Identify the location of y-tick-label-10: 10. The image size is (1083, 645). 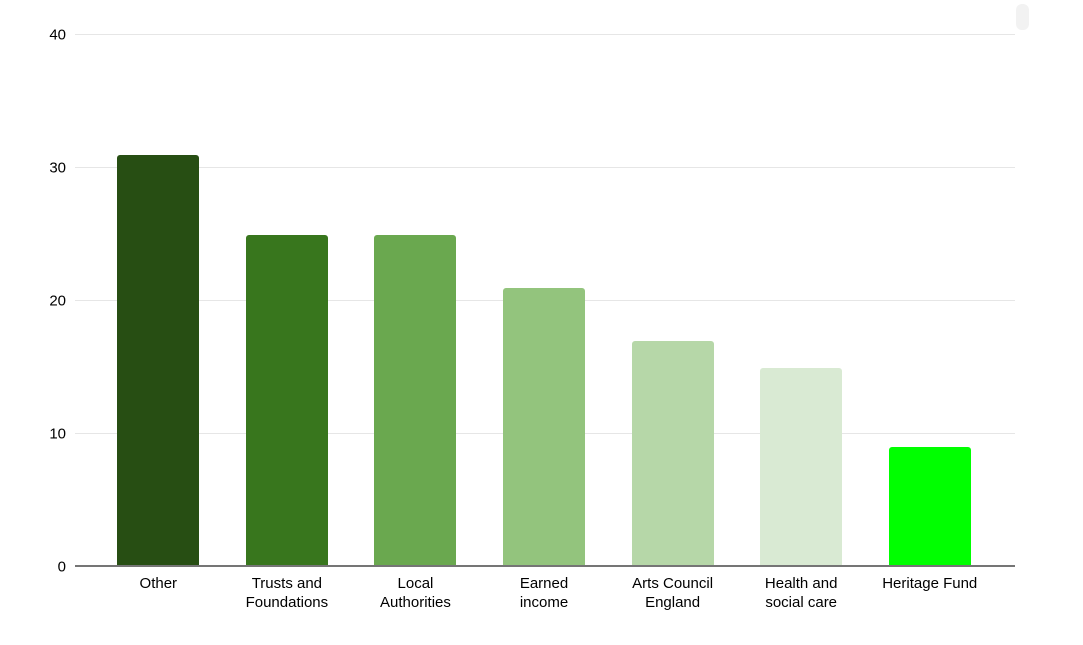
(57, 434).